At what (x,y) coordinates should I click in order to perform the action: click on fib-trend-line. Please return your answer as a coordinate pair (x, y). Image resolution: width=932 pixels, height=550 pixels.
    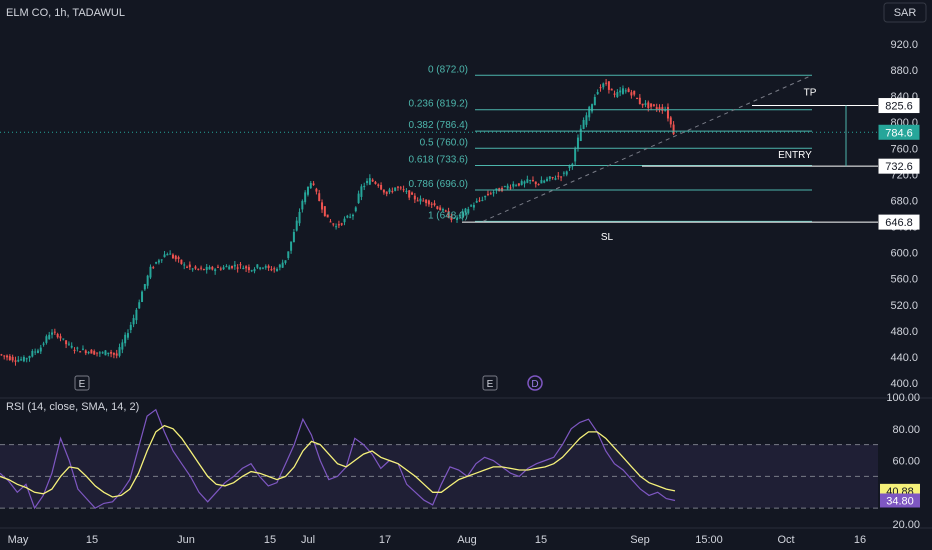
    Looking at the image, I should click on (647, 148).